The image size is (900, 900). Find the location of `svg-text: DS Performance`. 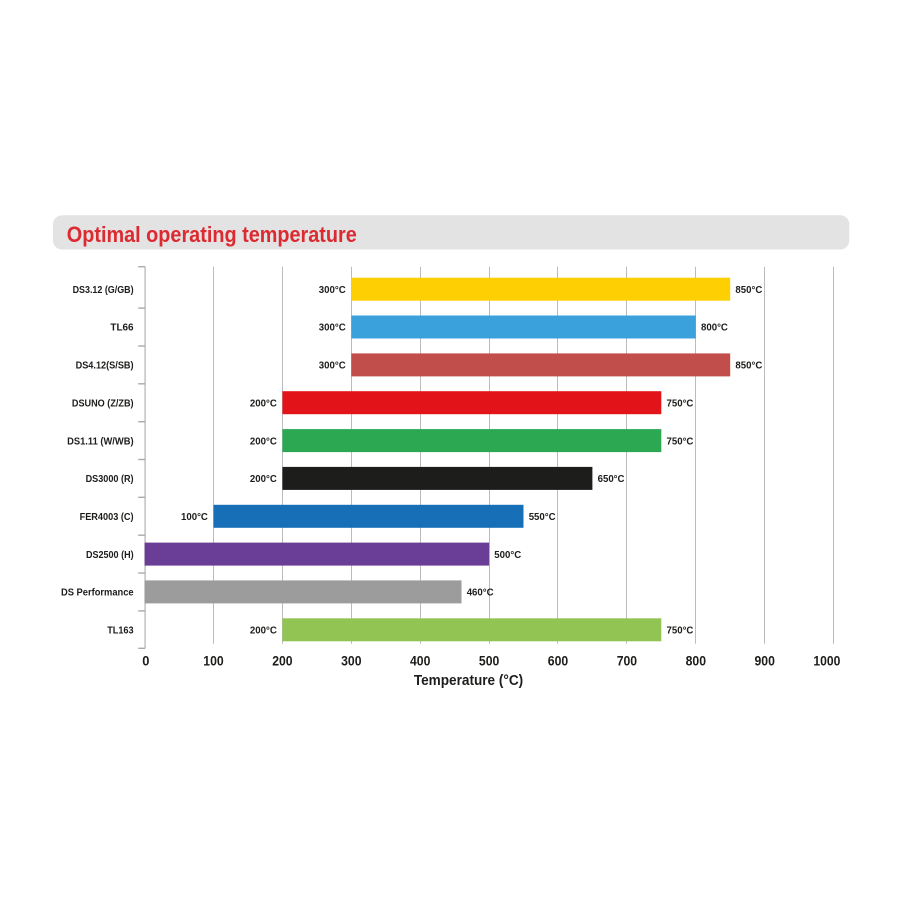

svg-text: DS Performance is located at coordinates (97, 593).